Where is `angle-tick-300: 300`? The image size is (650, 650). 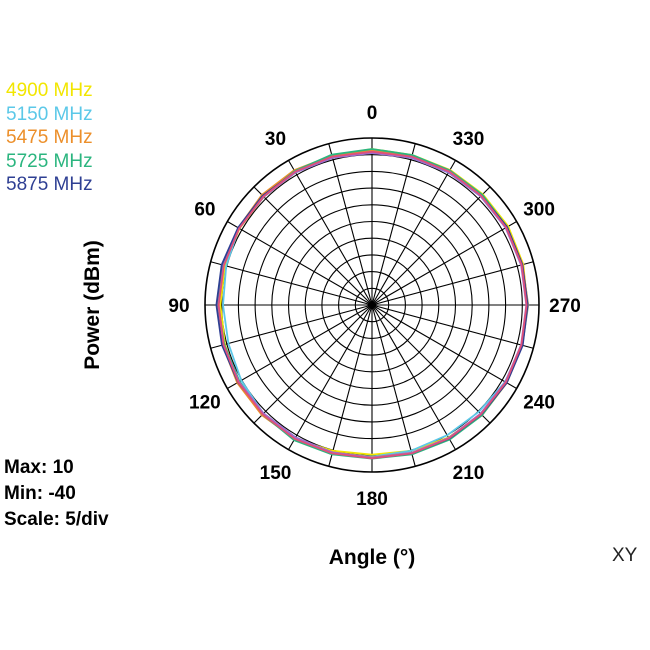 angle-tick-300: 300 is located at coordinates (539, 210).